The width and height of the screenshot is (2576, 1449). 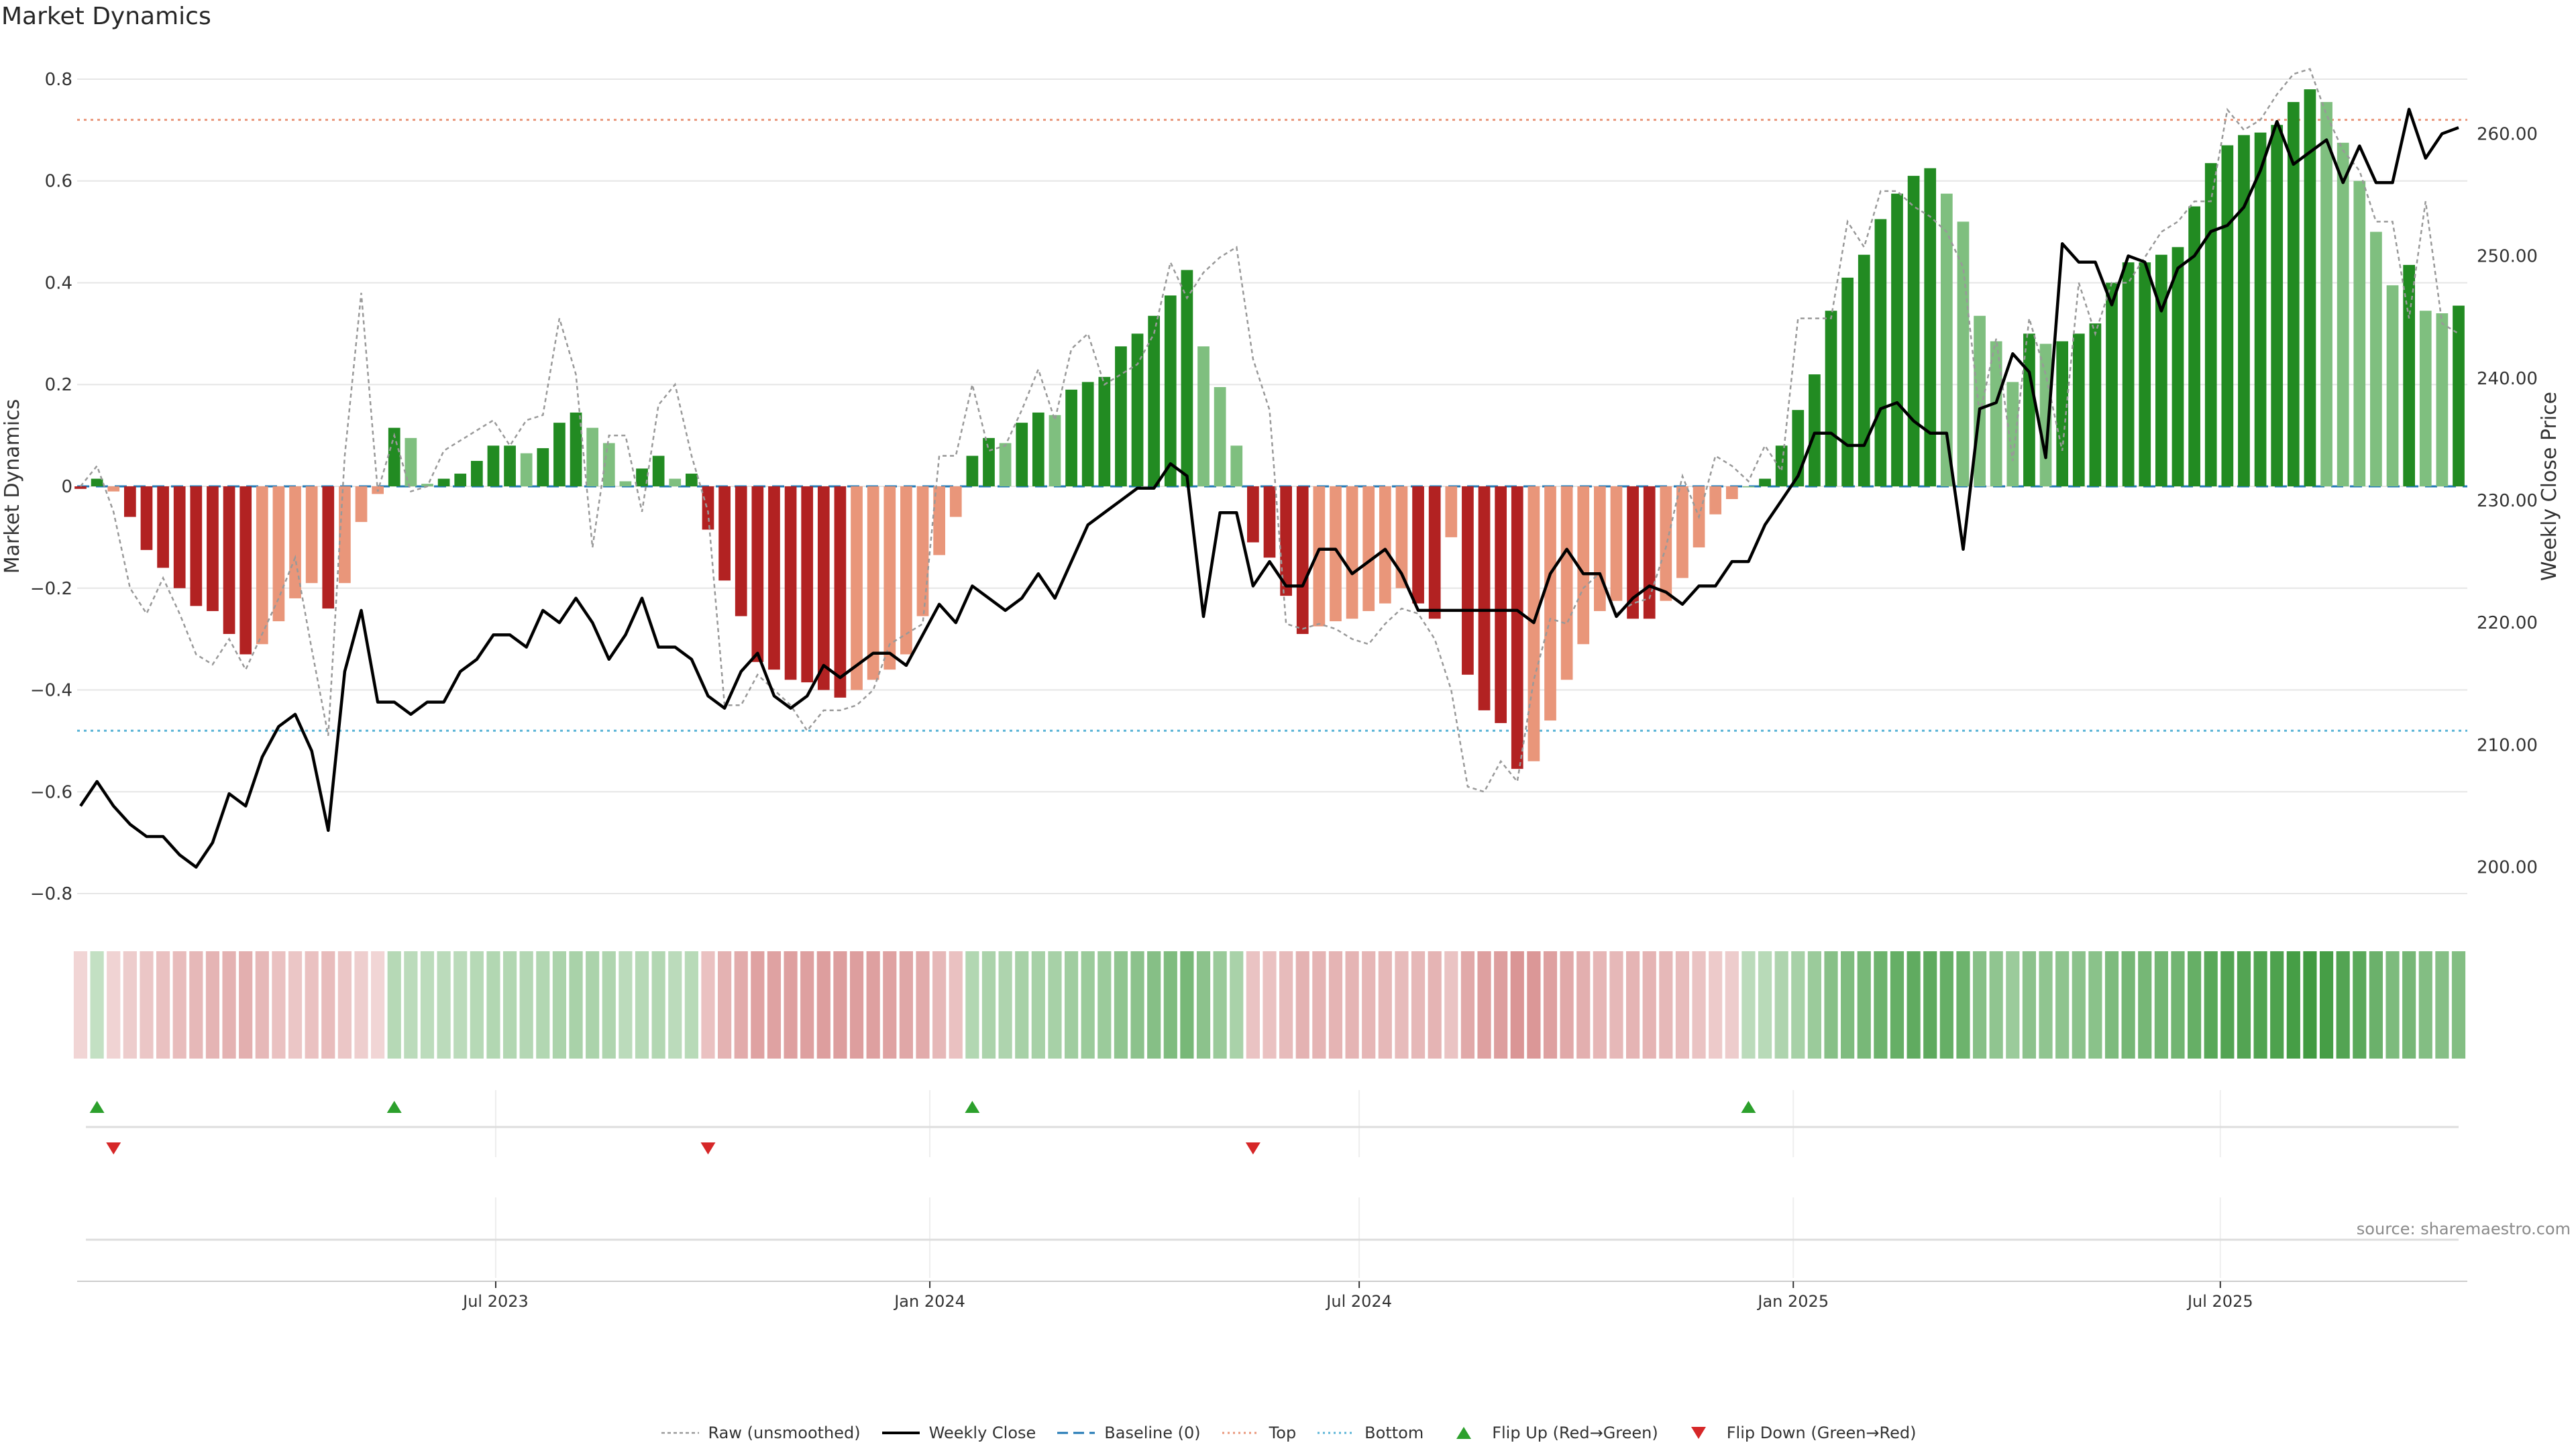 I want to click on y2-axis-label: Weekly Close Price, so click(x=2549, y=486).